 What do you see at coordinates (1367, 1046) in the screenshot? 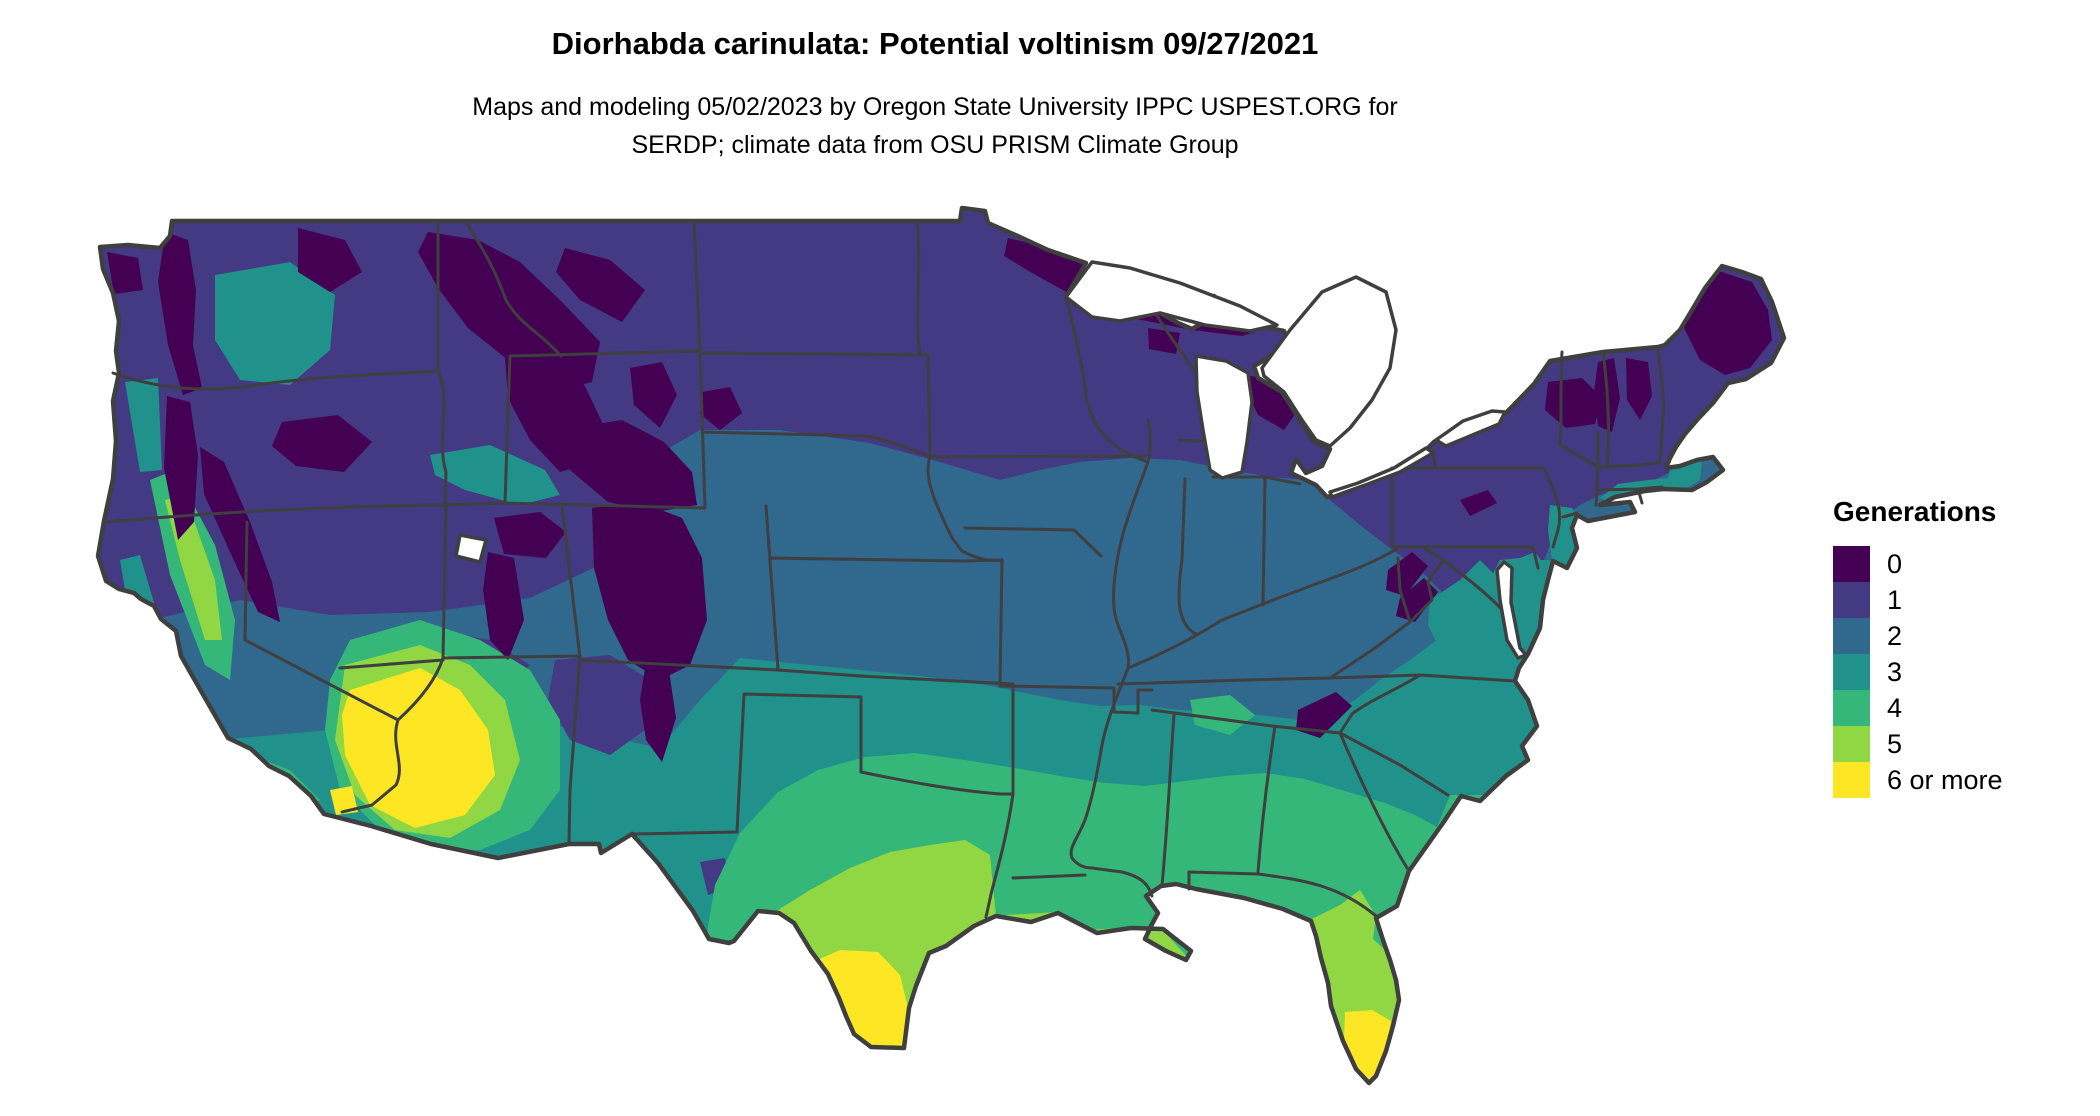
I see `region-yellow-south-florida` at bounding box center [1367, 1046].